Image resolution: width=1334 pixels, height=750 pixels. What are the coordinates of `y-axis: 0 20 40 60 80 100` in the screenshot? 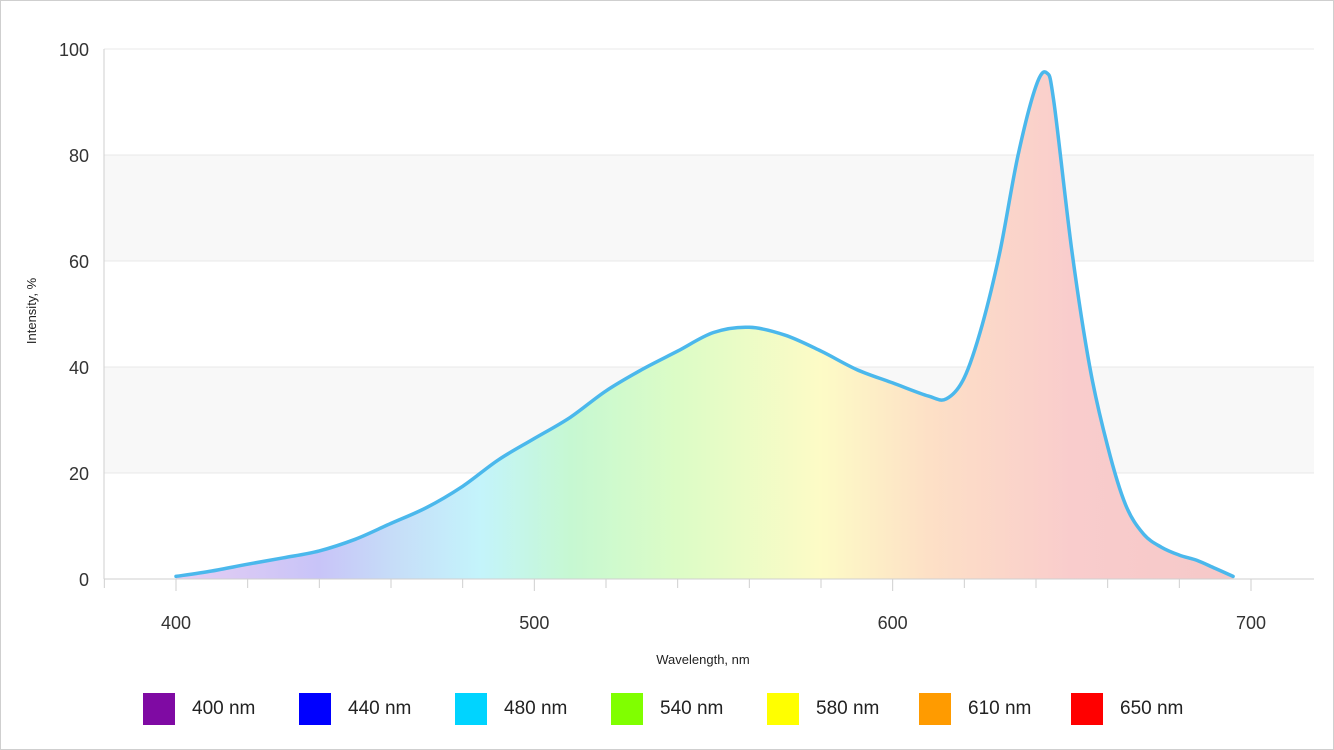 It's located at (82, 315).